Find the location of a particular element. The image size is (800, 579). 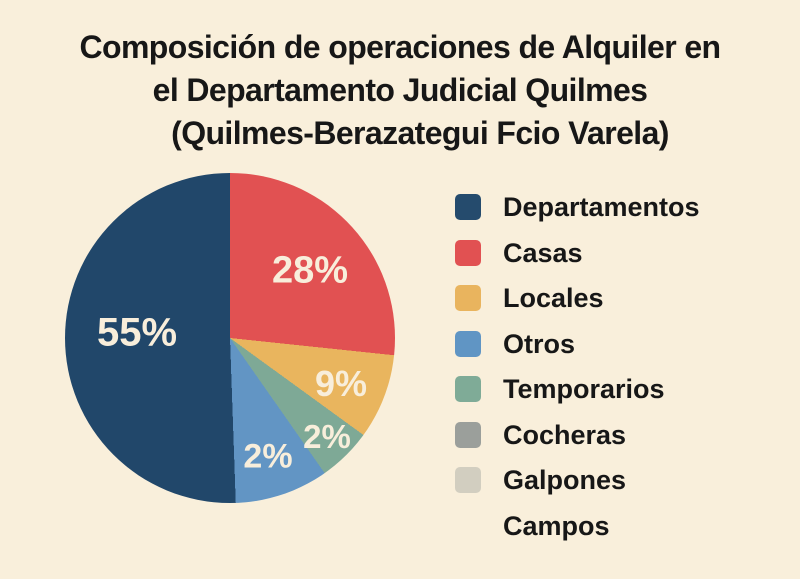

legend-item-locales: Locales is located at coordinates (577, 298).